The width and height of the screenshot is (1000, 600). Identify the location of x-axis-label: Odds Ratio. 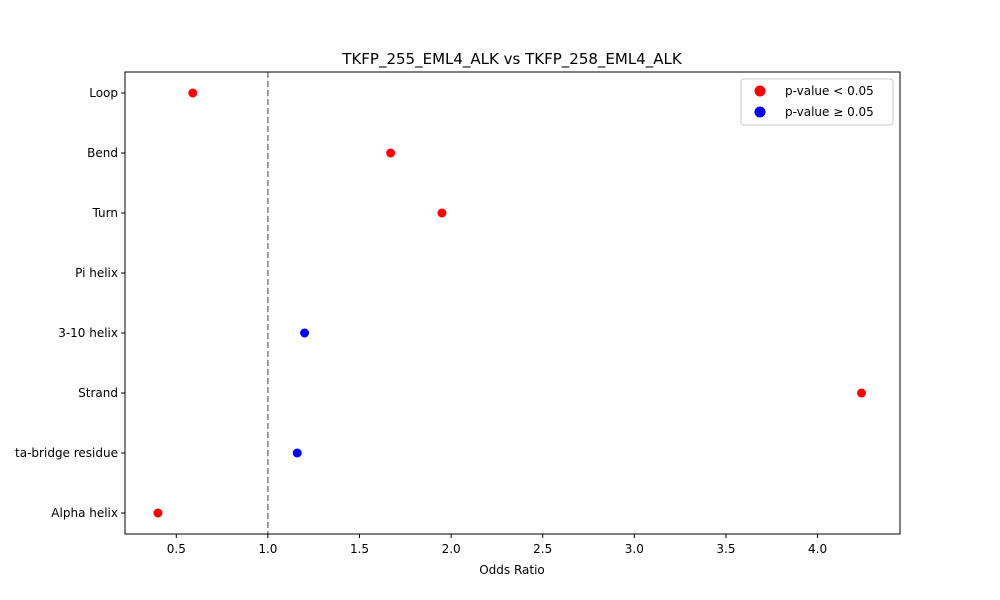
(512, 570).